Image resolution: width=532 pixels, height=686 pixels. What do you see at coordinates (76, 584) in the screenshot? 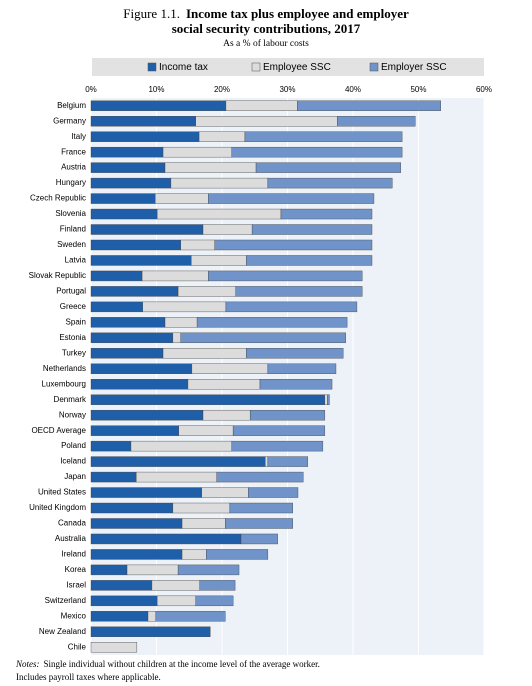
I see `y-tick-label: Israel` at bounding box center [76, 584].